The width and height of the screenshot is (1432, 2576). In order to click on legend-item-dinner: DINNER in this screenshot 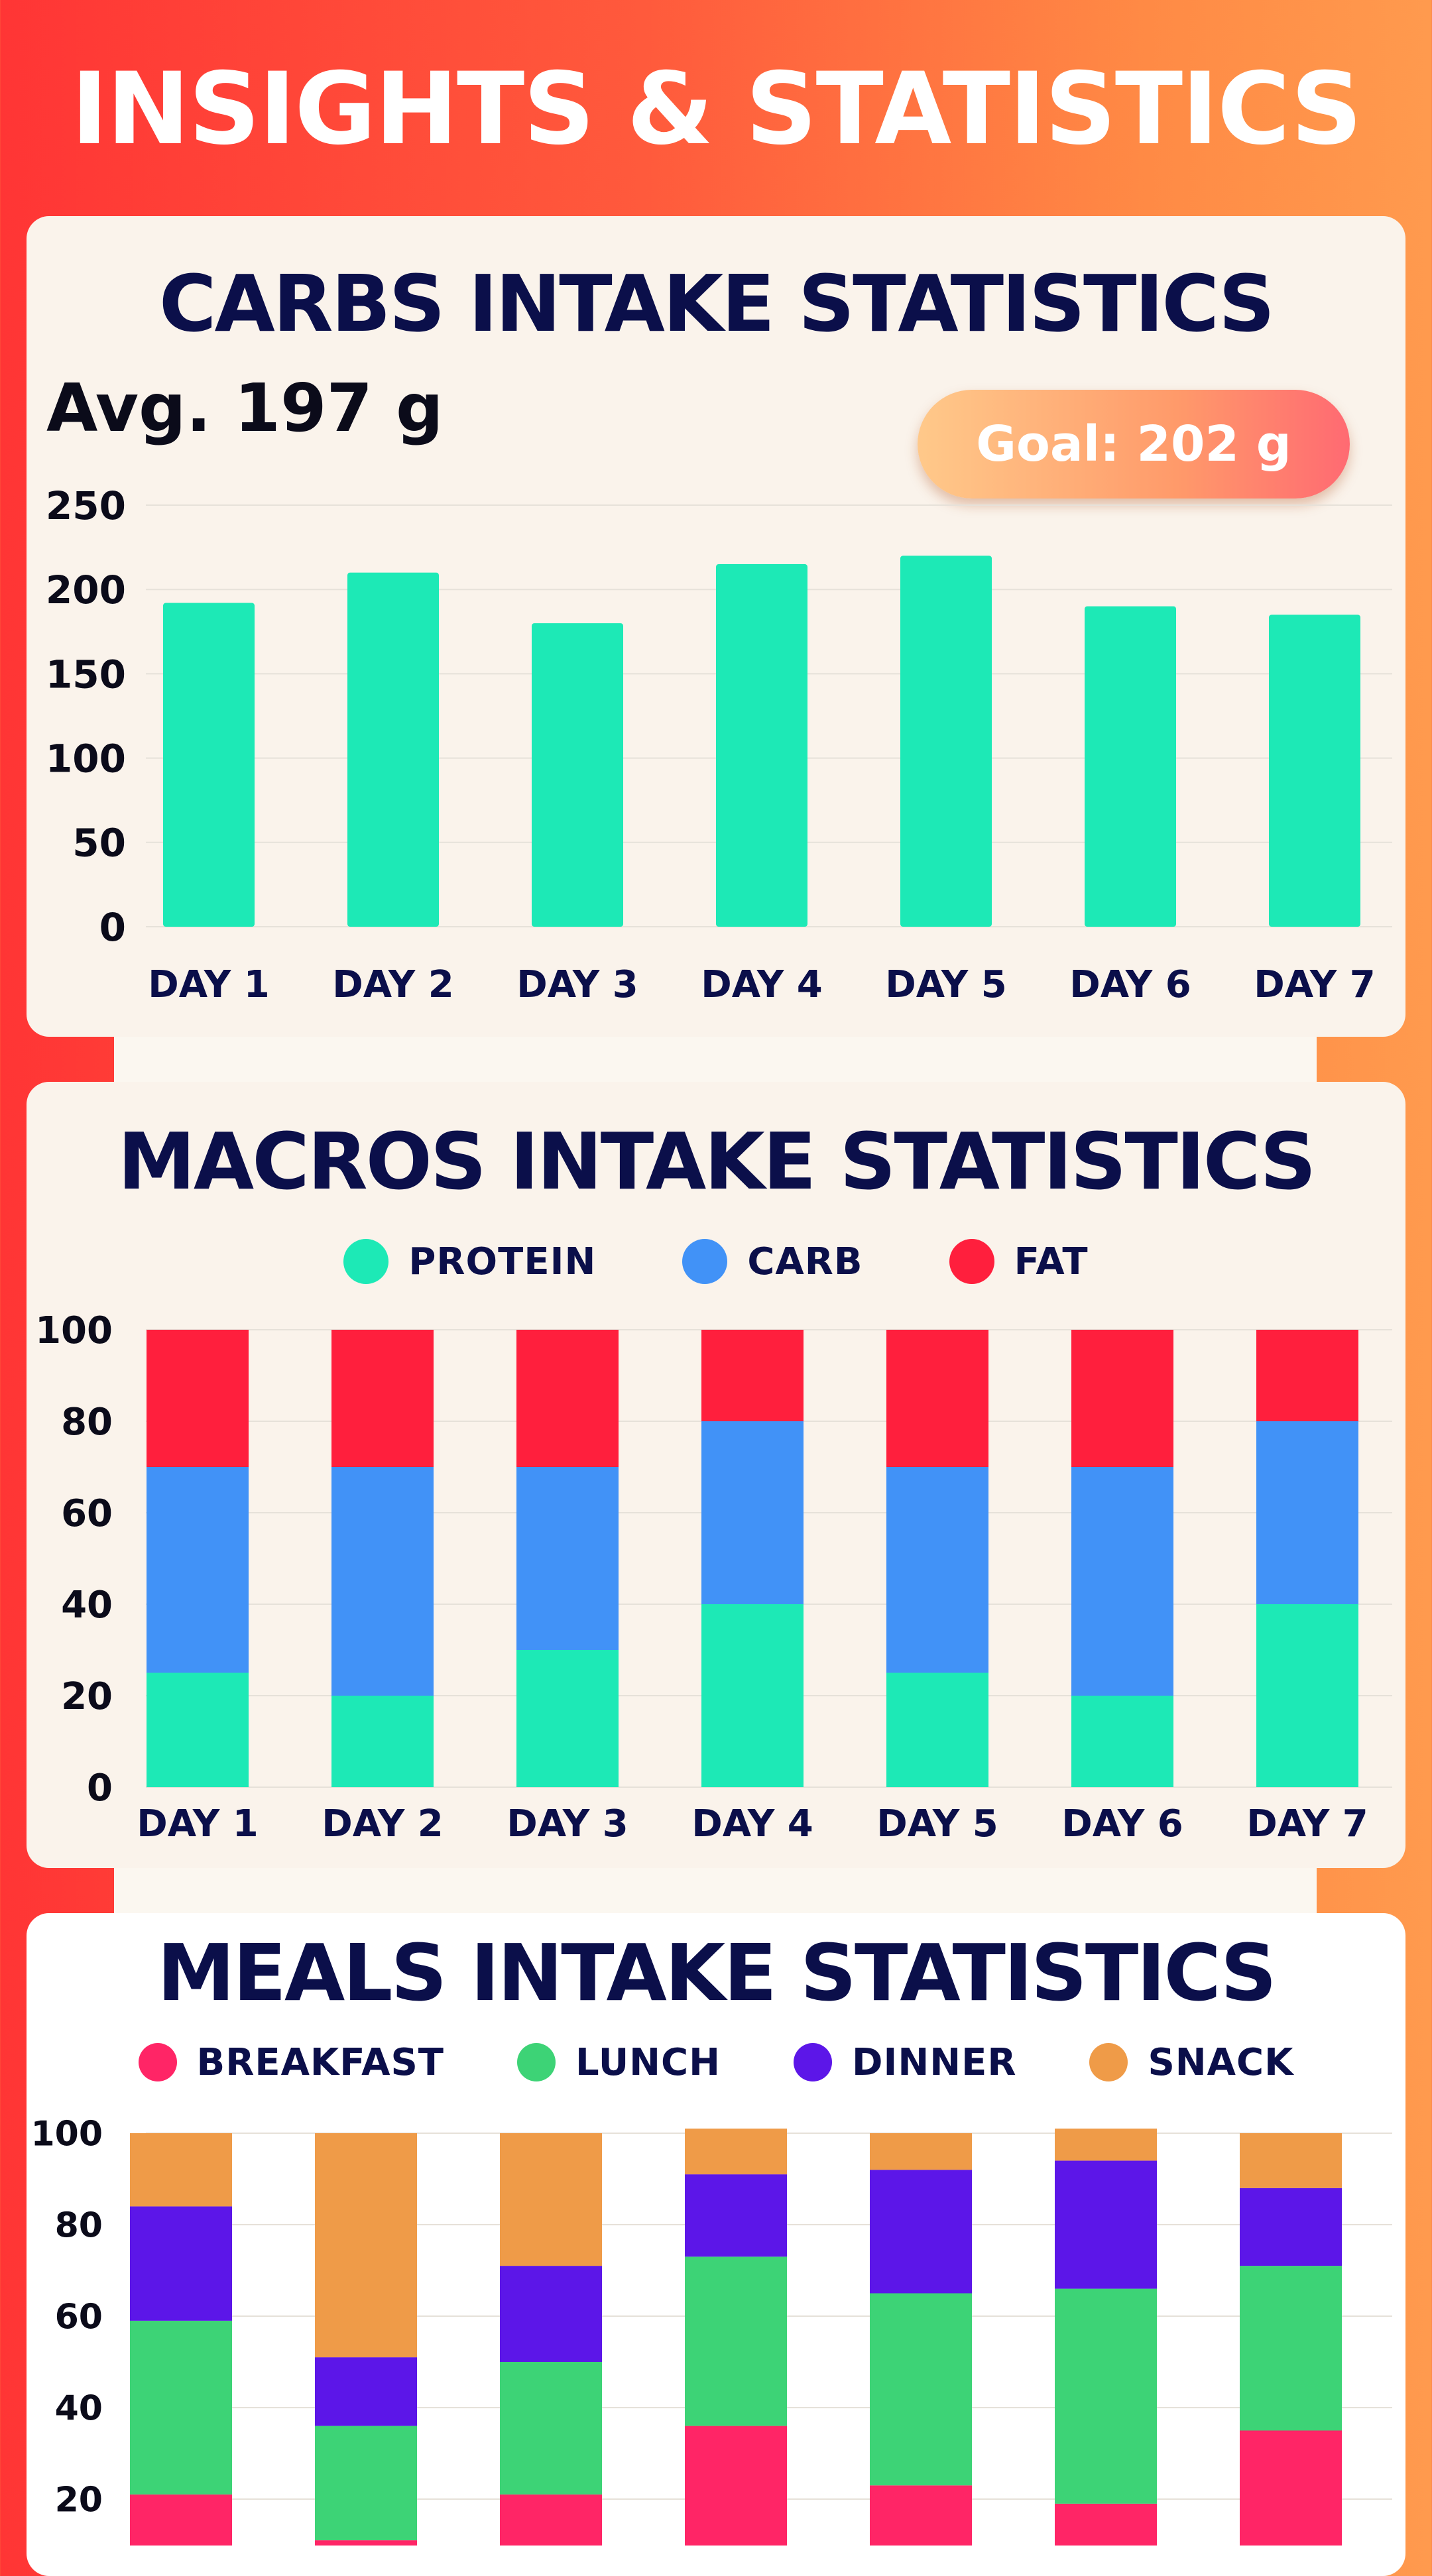, I will do `click(905, 2063)`.